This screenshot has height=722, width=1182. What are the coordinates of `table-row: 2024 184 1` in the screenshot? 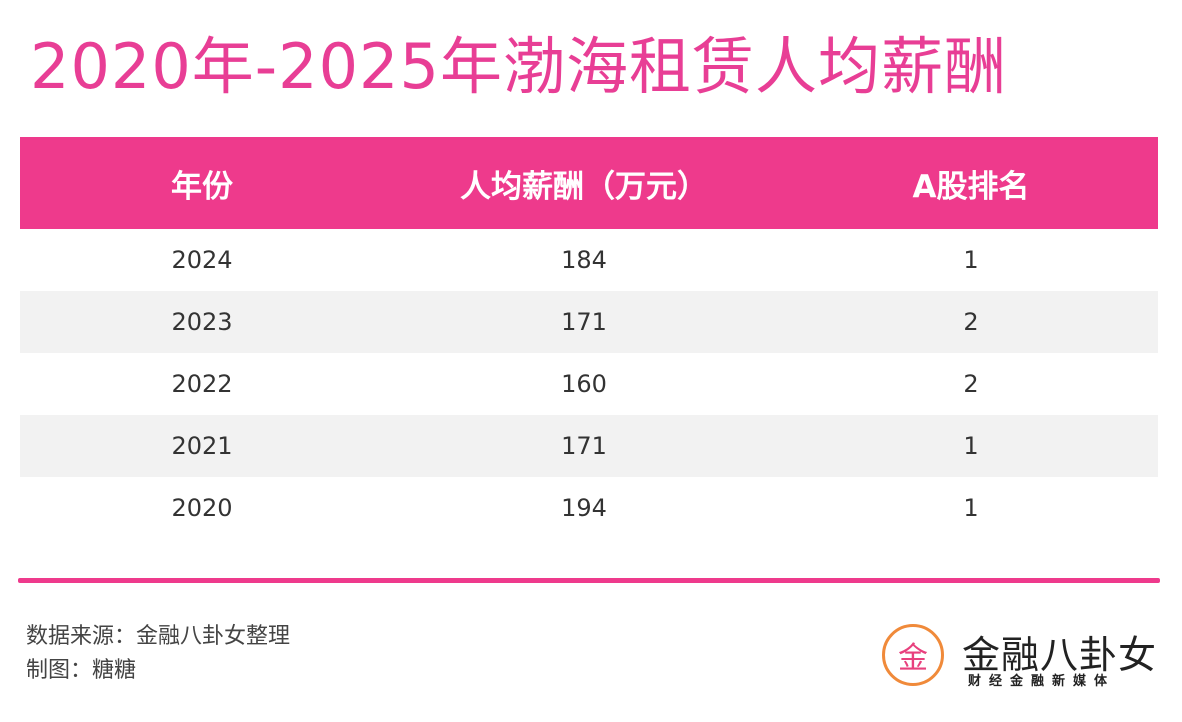 It's located at (589, 260).